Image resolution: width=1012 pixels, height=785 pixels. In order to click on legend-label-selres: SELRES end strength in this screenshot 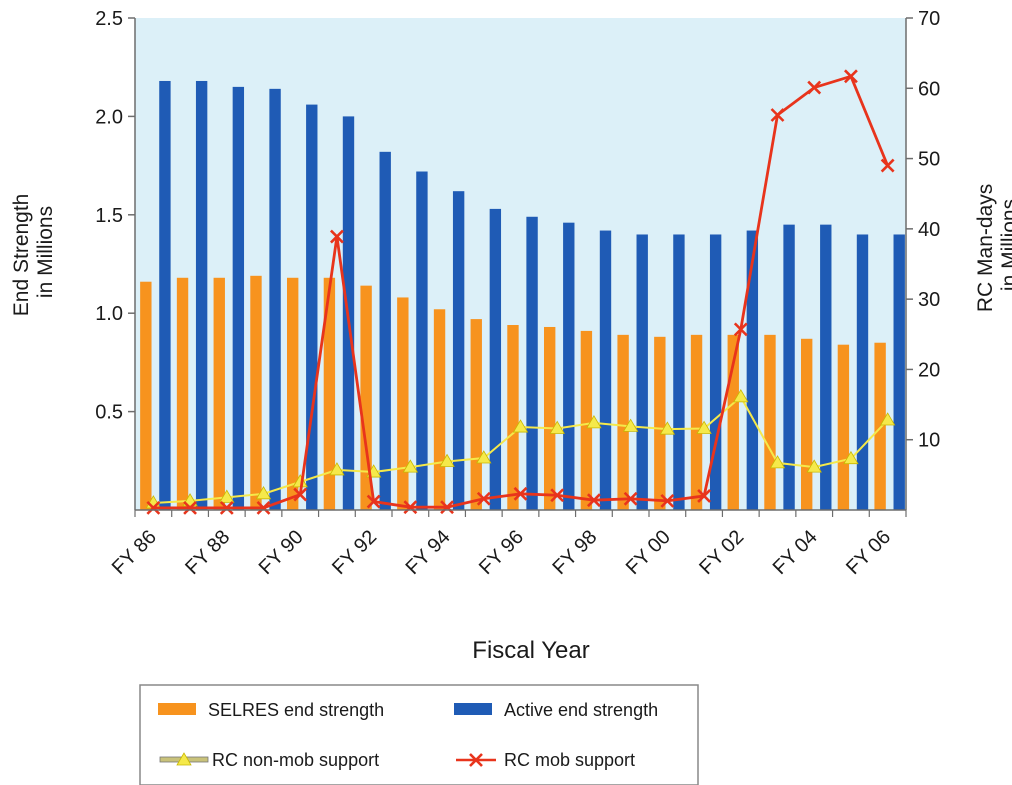, I will do `click(296, 710)`.